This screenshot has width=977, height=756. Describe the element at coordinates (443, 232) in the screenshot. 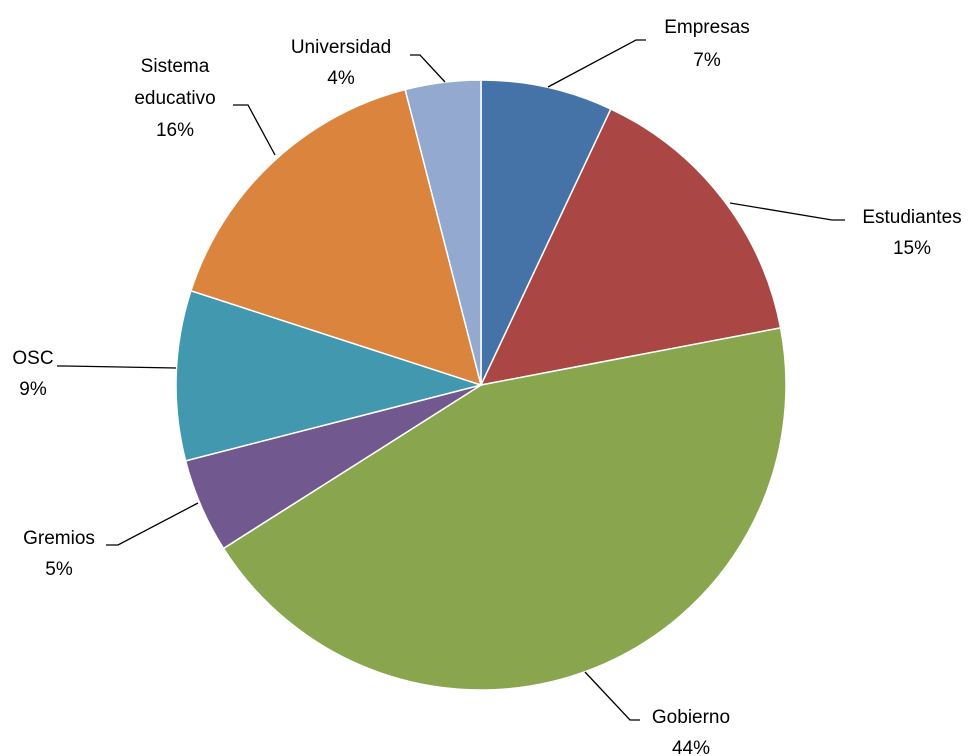

I see `slice-universidad` at that location.